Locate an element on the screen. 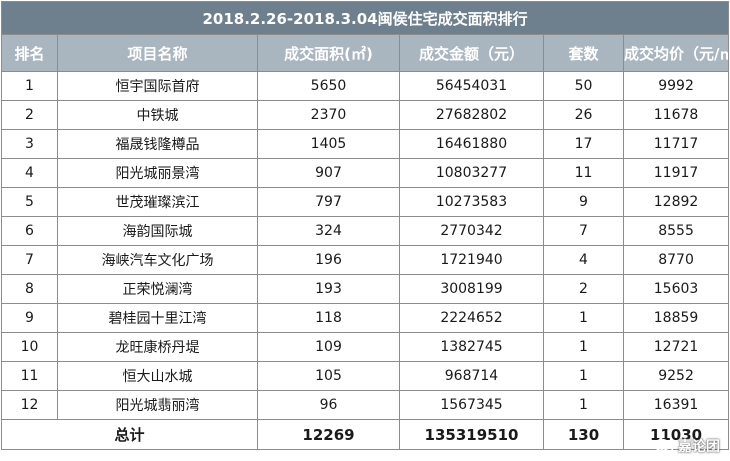  table-row: 1 恒宇国际首府 5650 56454031 50 9992 is located at coordinates (365, 86).